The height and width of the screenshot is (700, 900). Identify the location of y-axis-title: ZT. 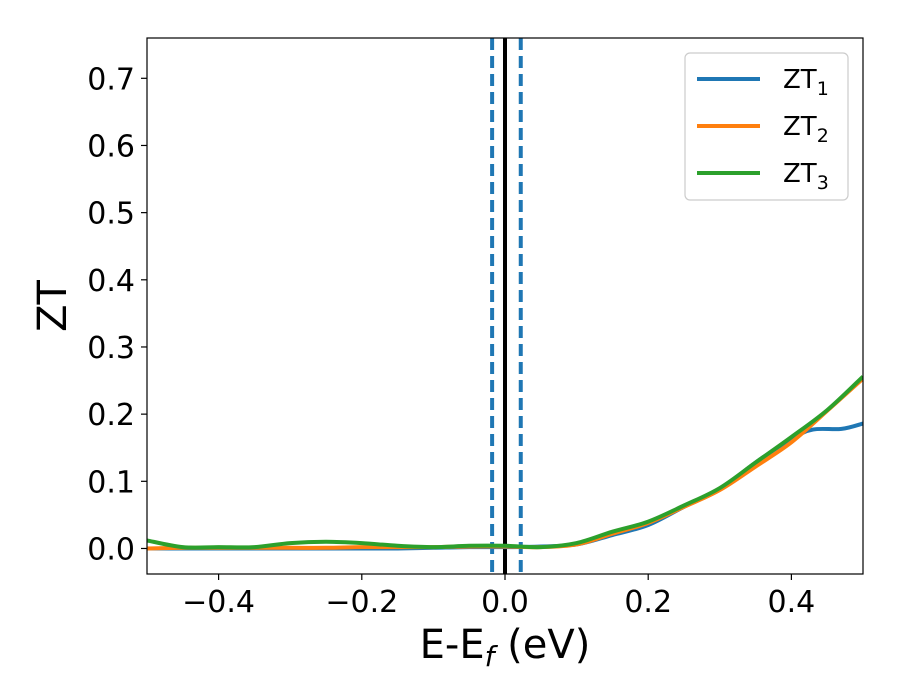
(53, 306).